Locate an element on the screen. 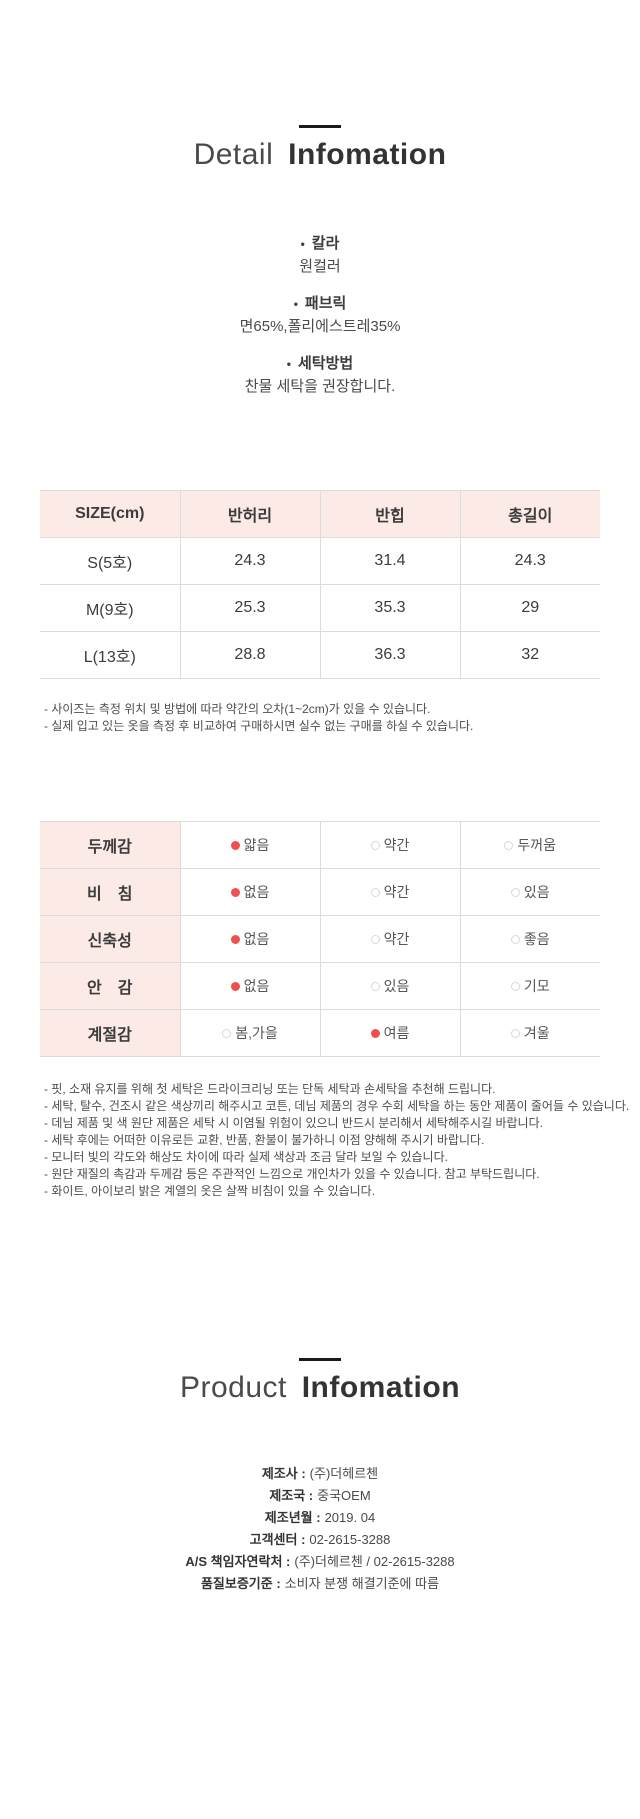  attribute-value: 면65%,폴리에스트레35% is located at coordinates (320, 326).